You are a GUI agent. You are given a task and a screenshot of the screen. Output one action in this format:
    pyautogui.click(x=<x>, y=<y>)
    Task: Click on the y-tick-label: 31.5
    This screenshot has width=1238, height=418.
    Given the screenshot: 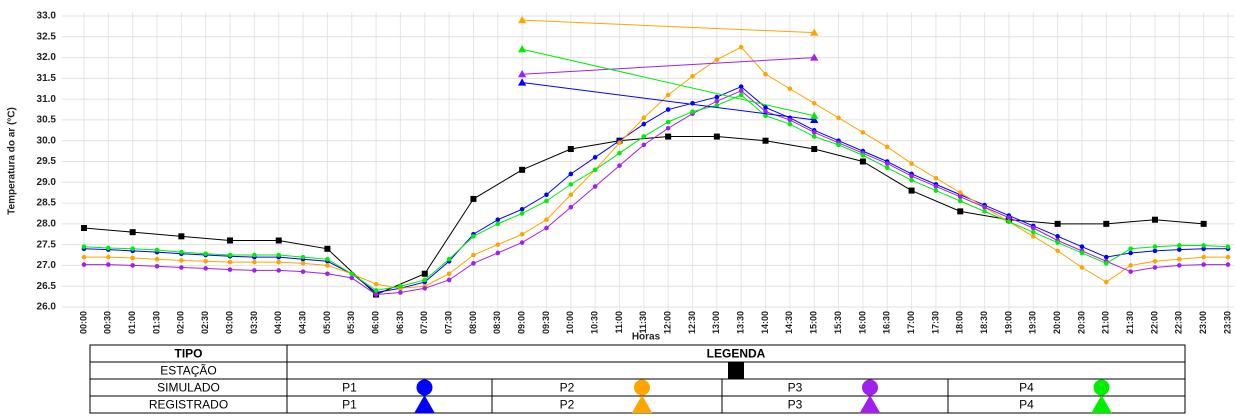 What is the action you would take?
    pyautogui.click(x=47, y=78)
    